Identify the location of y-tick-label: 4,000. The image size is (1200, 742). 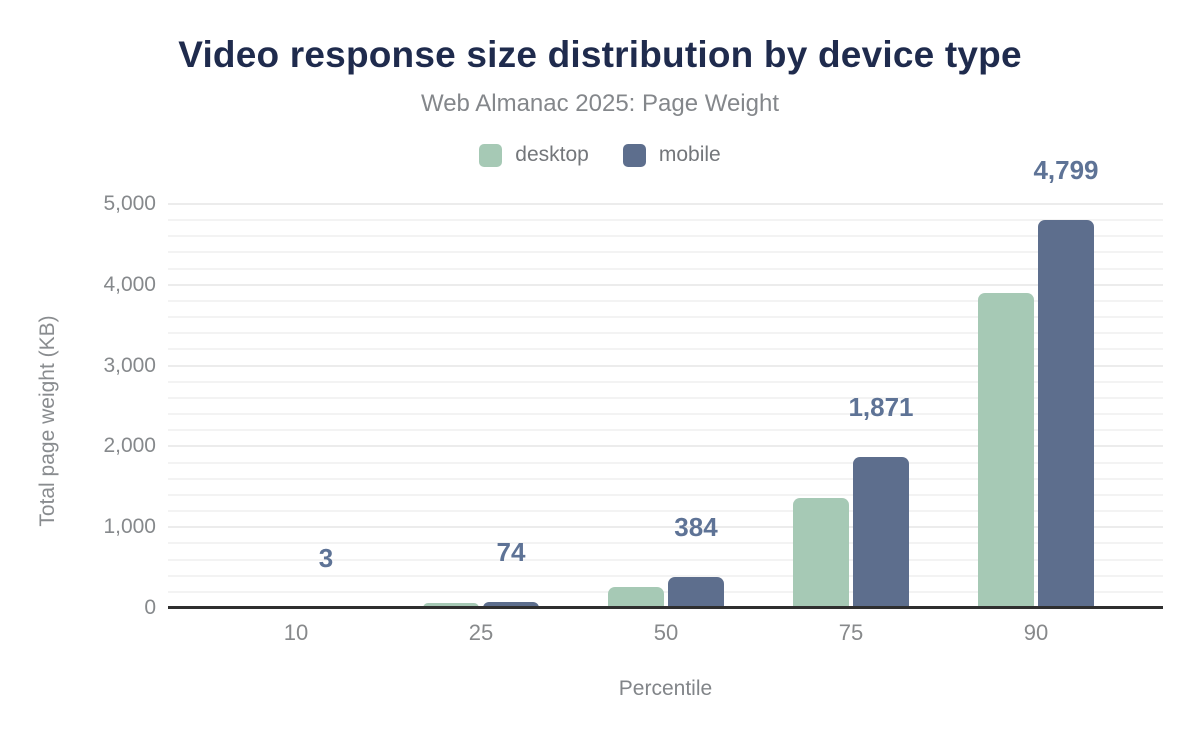
(129, 284).